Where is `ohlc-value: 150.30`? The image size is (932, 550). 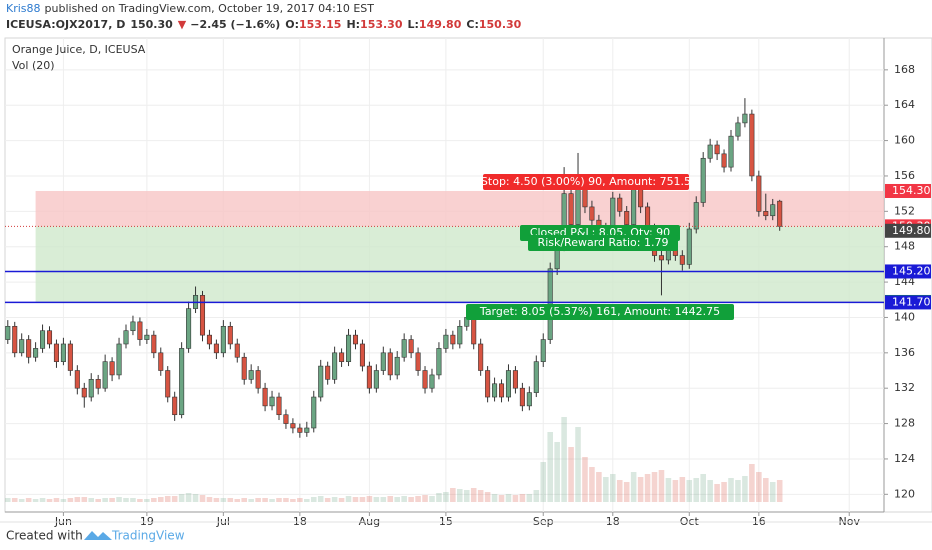 ohlc-value: 150.30 is located at coordinates (500, 24).